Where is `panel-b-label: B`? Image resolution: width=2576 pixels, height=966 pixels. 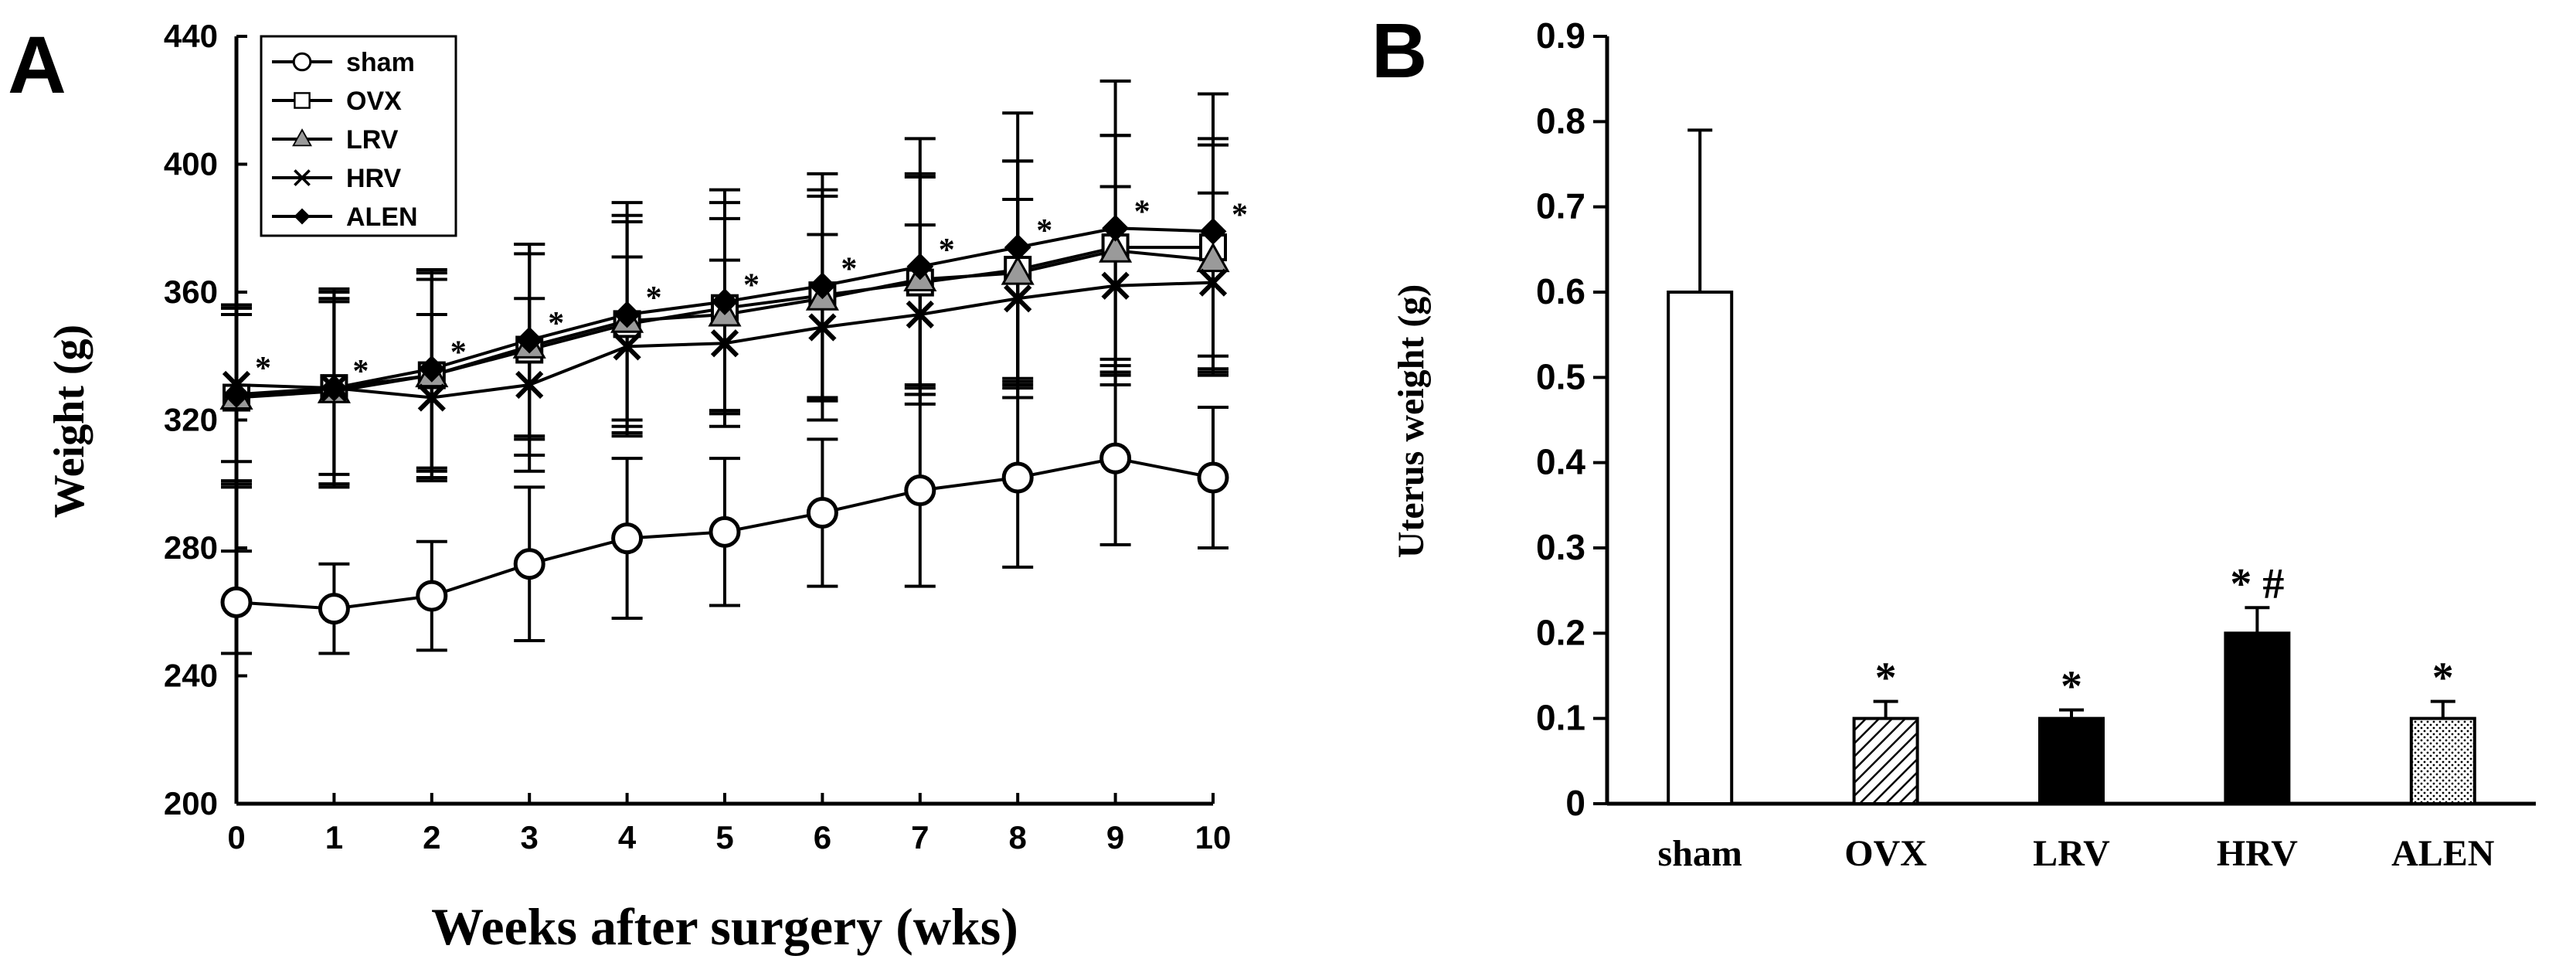
panel-b-label: B is located at coordinates (1399, 51).